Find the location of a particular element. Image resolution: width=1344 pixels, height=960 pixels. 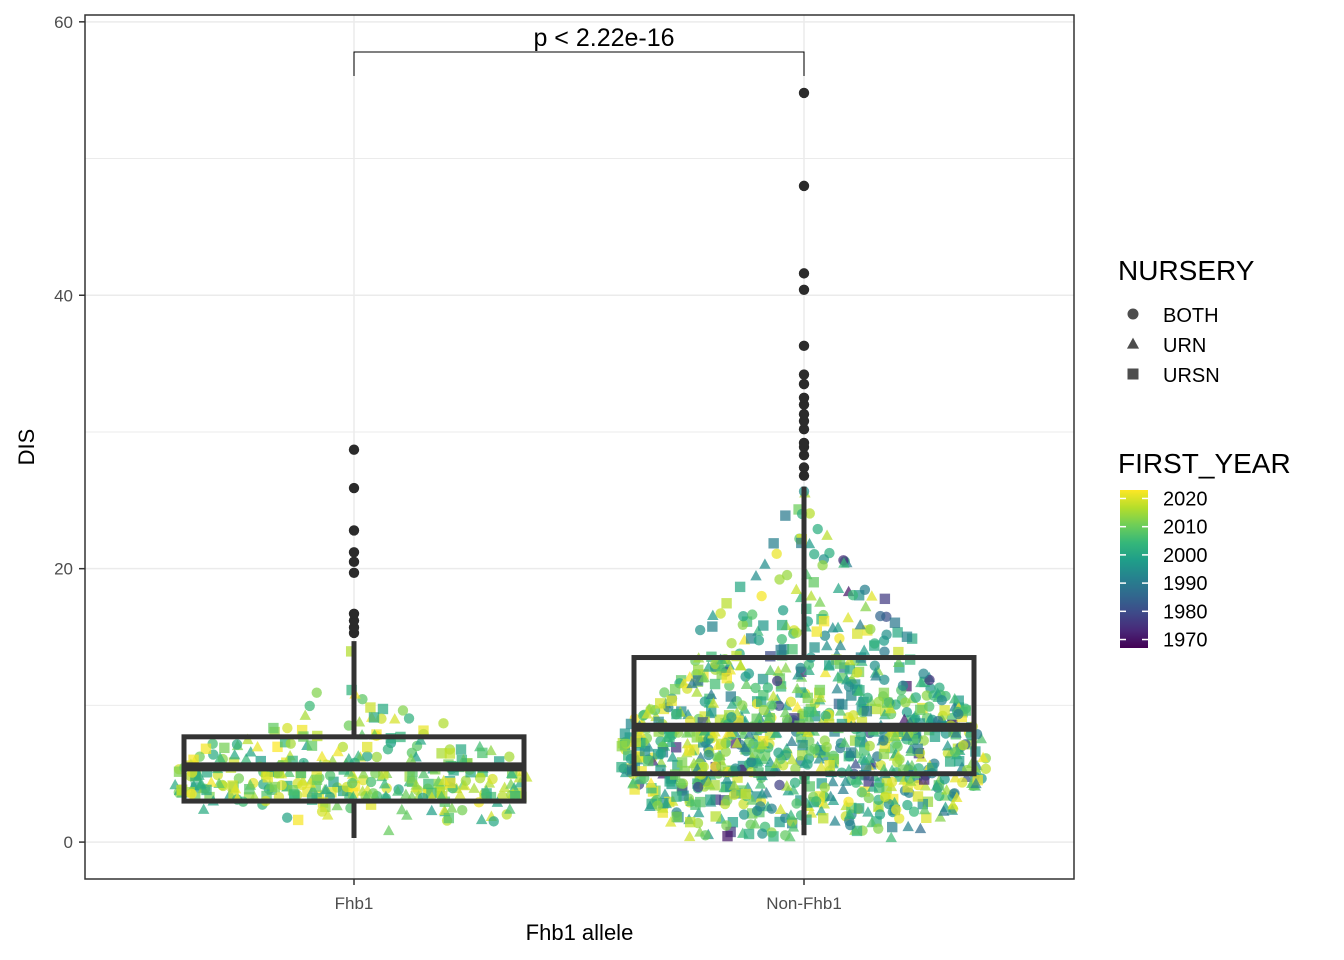

iqr-box is located at coordinates (804, 716).